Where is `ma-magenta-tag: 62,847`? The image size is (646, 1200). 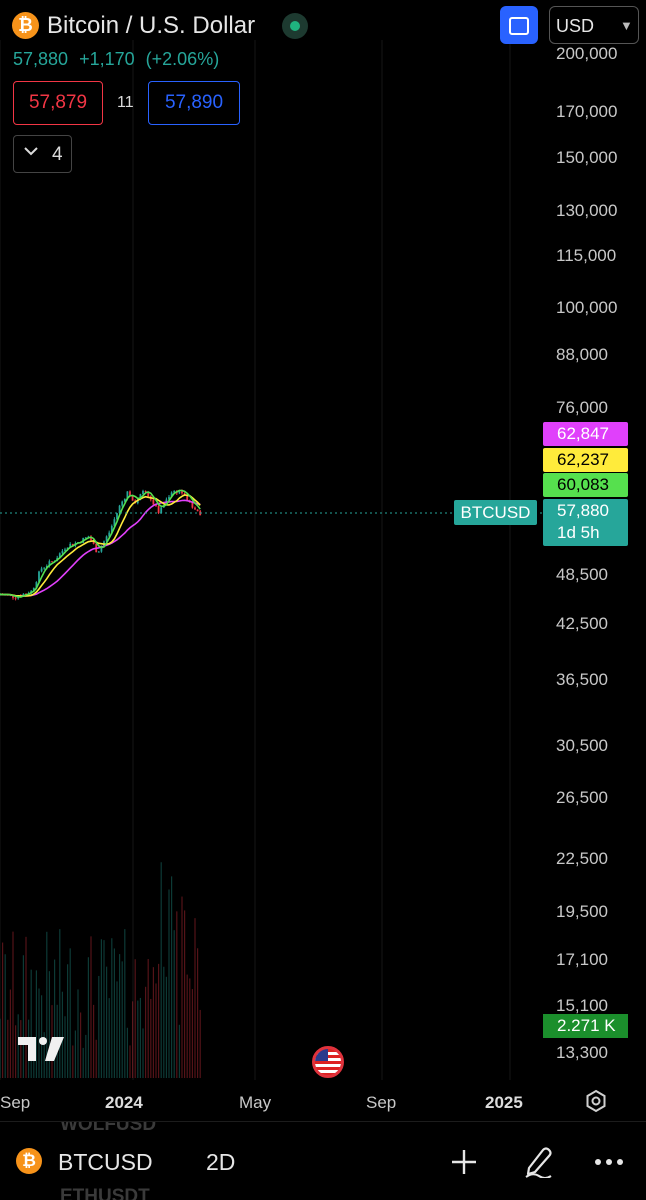
ma-magenta-tag: 62,847 is located at coordinates (585, 434).